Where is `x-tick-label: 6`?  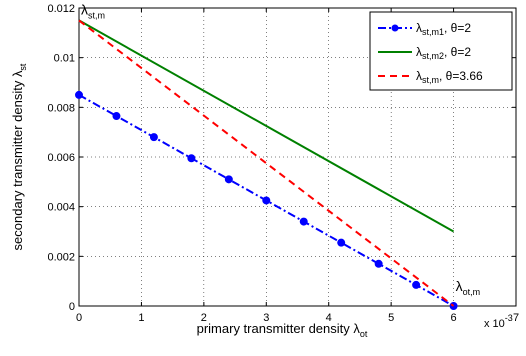 x-tick-label: 6 is located at coordinates (454, 318).